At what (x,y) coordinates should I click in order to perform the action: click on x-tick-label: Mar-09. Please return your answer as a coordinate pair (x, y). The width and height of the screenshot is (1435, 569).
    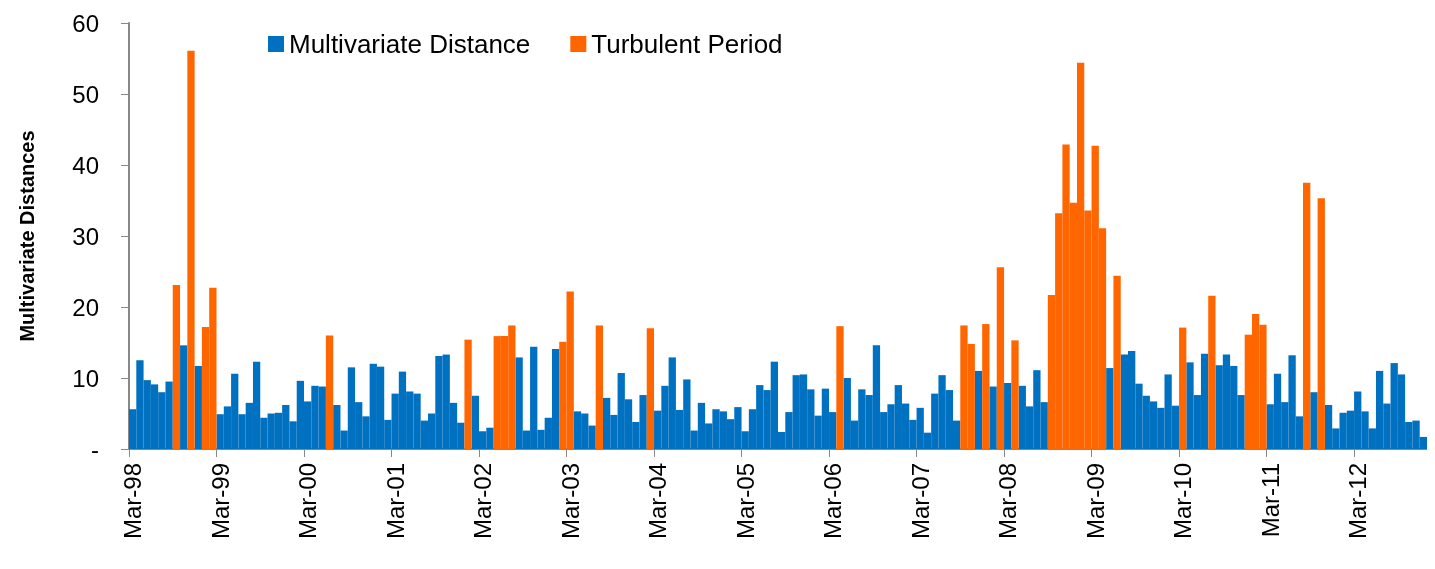
    Looking at the image, I should click on (1095, 501).